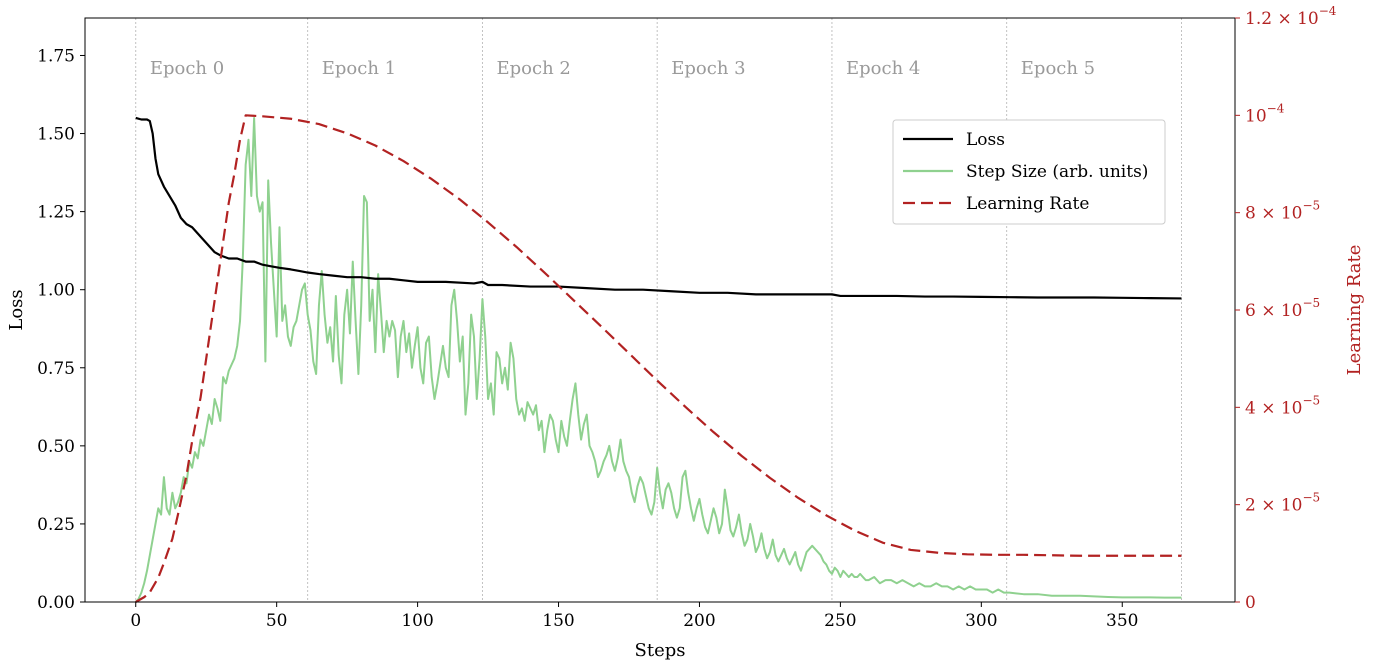 The height and width of the screenshot is (666, 1375). I want to click on x-tick-label: 200, so click(699, 621).